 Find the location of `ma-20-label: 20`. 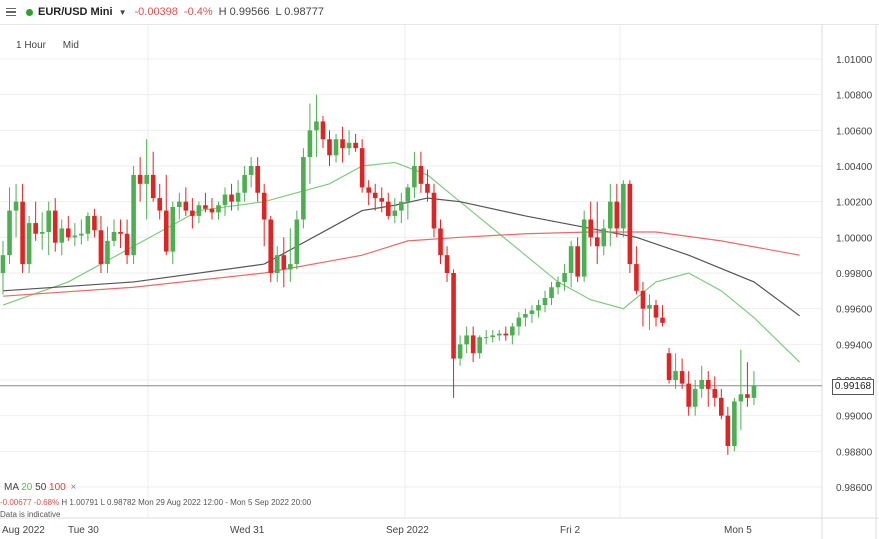

ma-20-label: 20 is located at coordinates (27, 487).